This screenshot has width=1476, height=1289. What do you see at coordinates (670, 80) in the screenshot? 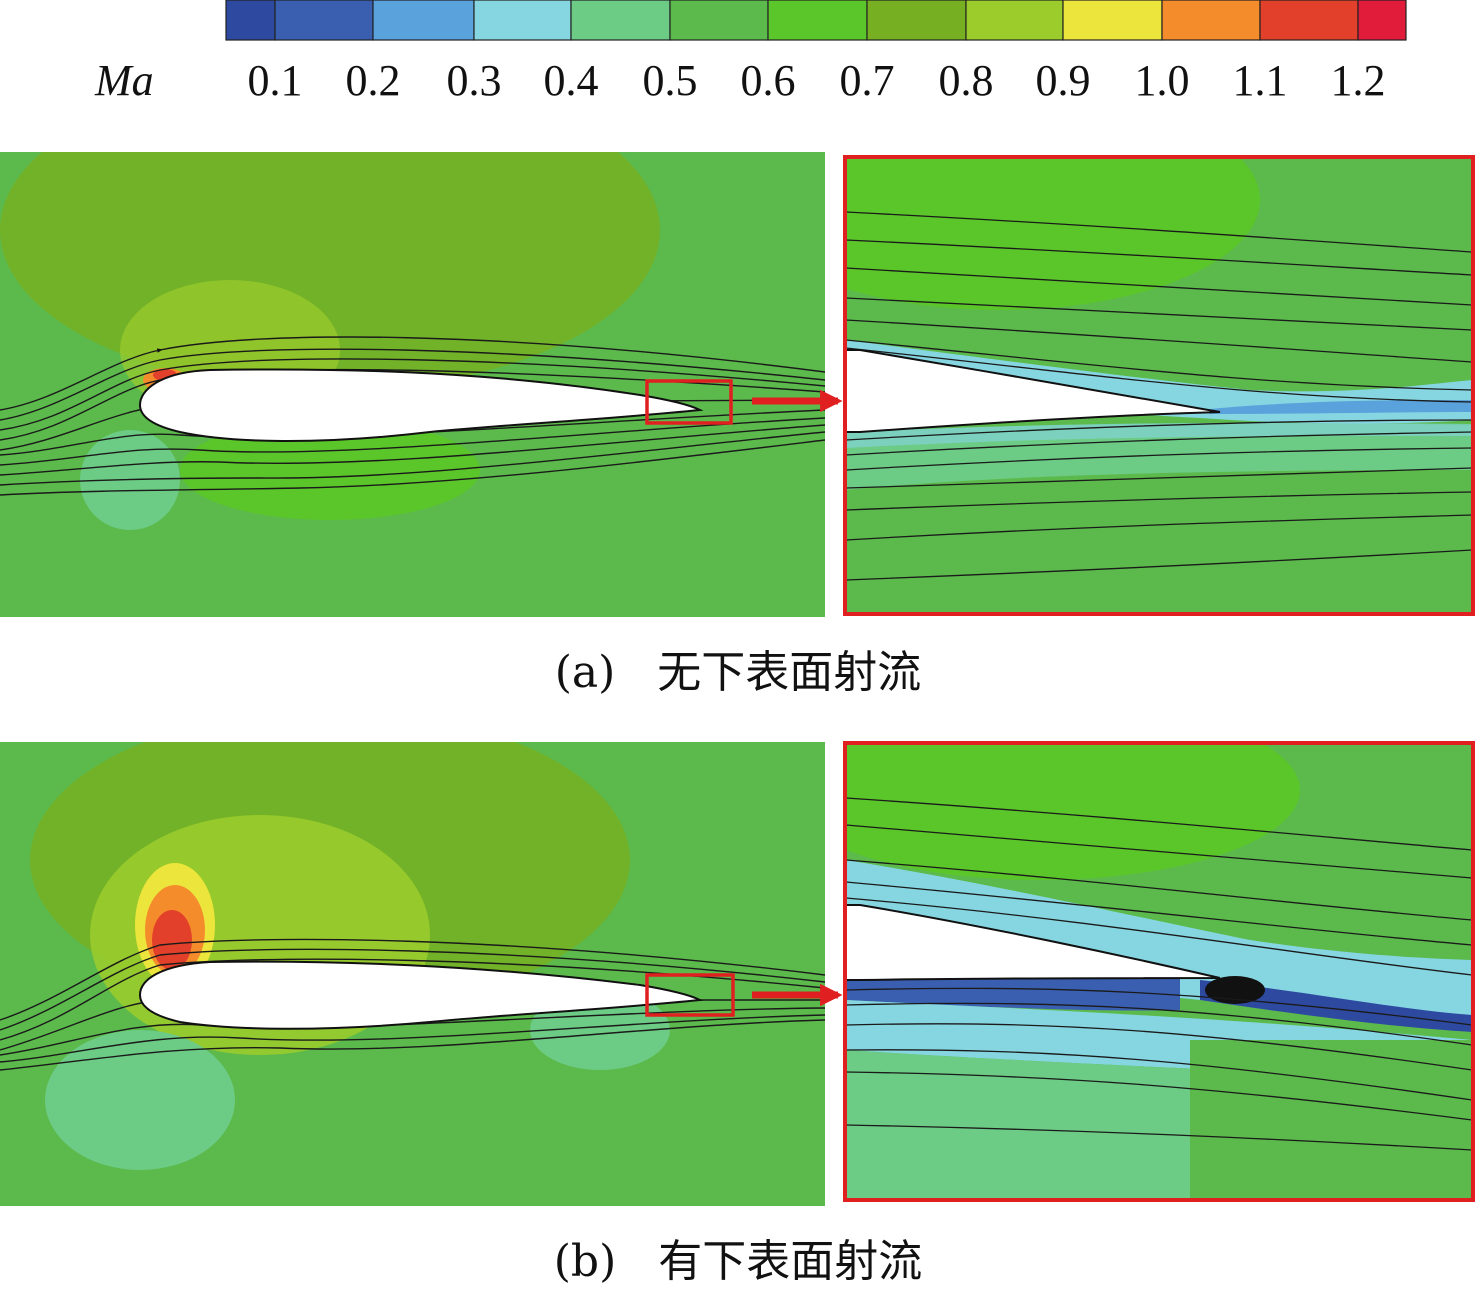
I see `colorbar-tick-label: 0.5` at bounding box center [670, 80].